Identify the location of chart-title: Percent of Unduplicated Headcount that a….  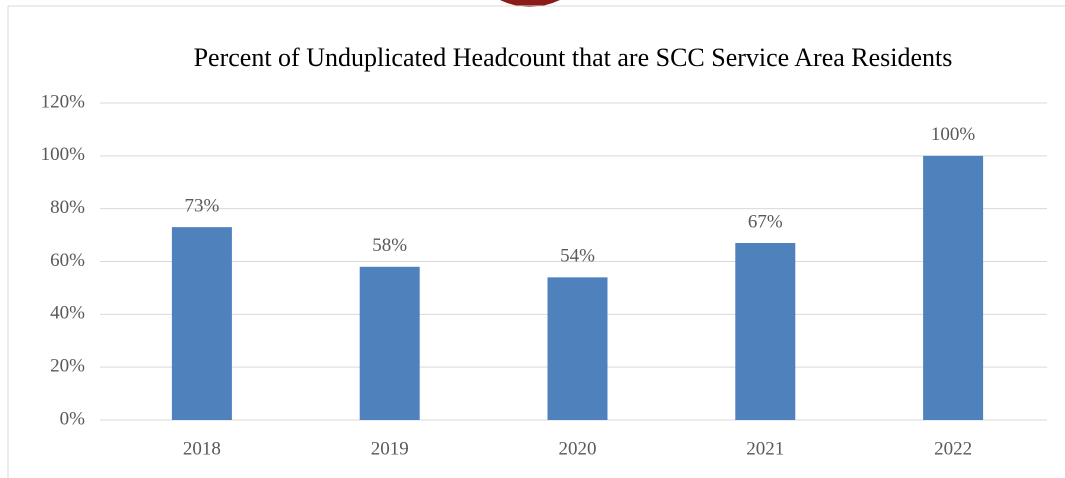
(573, 57).